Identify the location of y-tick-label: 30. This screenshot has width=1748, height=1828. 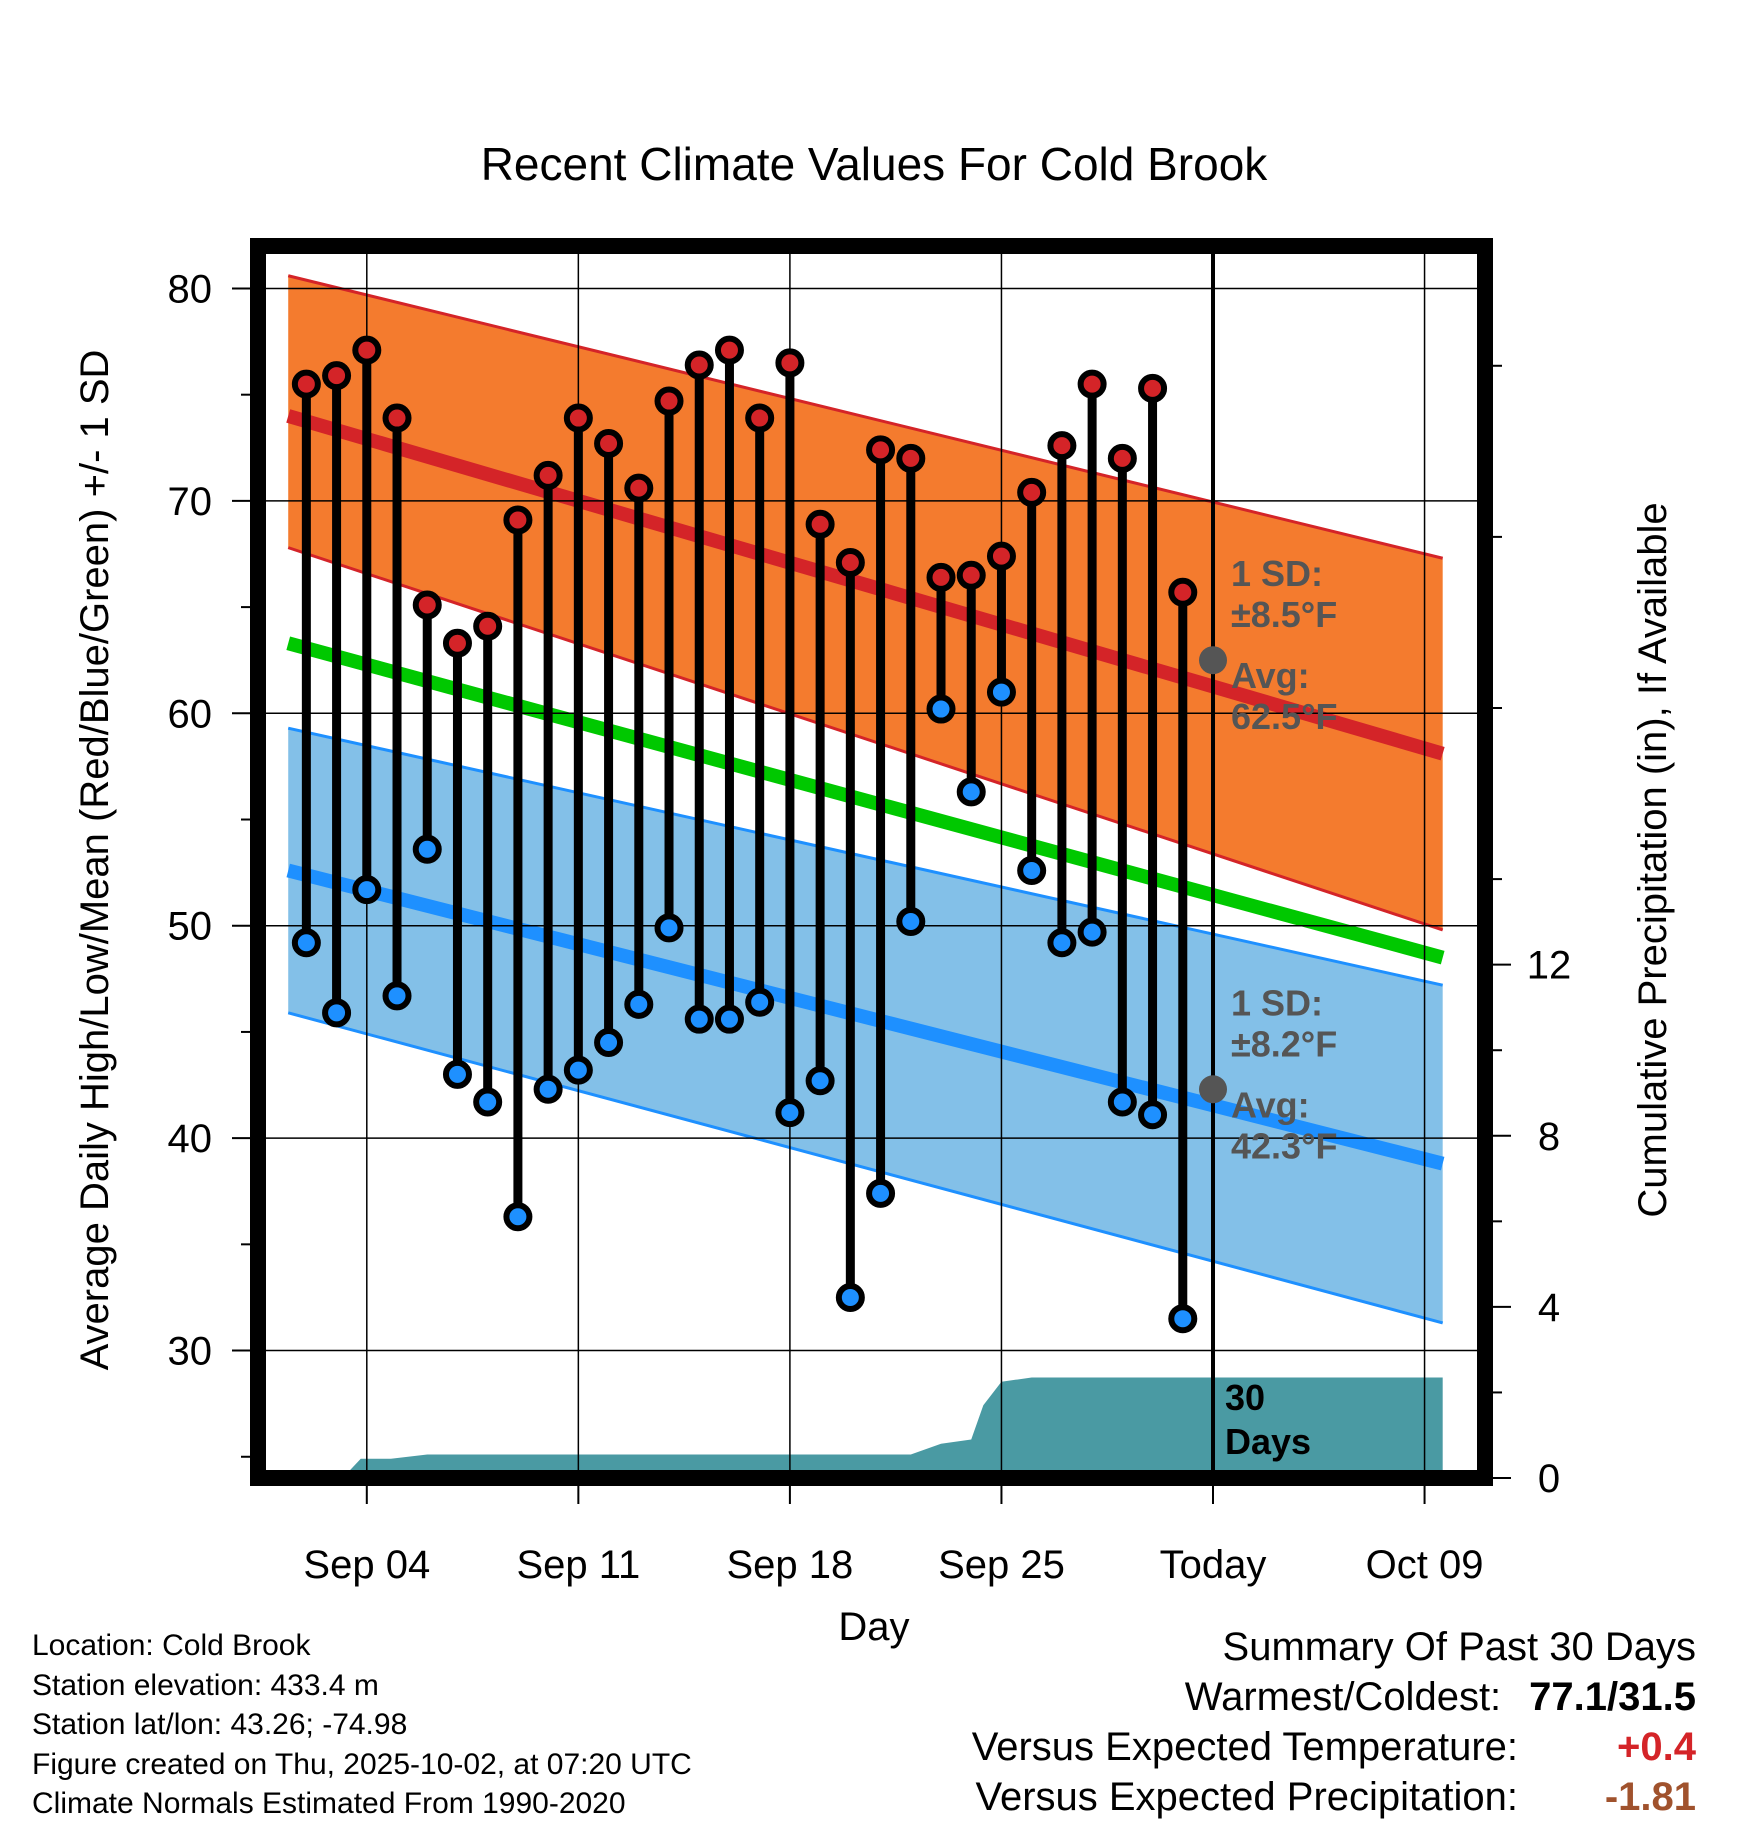
(190, 1352).